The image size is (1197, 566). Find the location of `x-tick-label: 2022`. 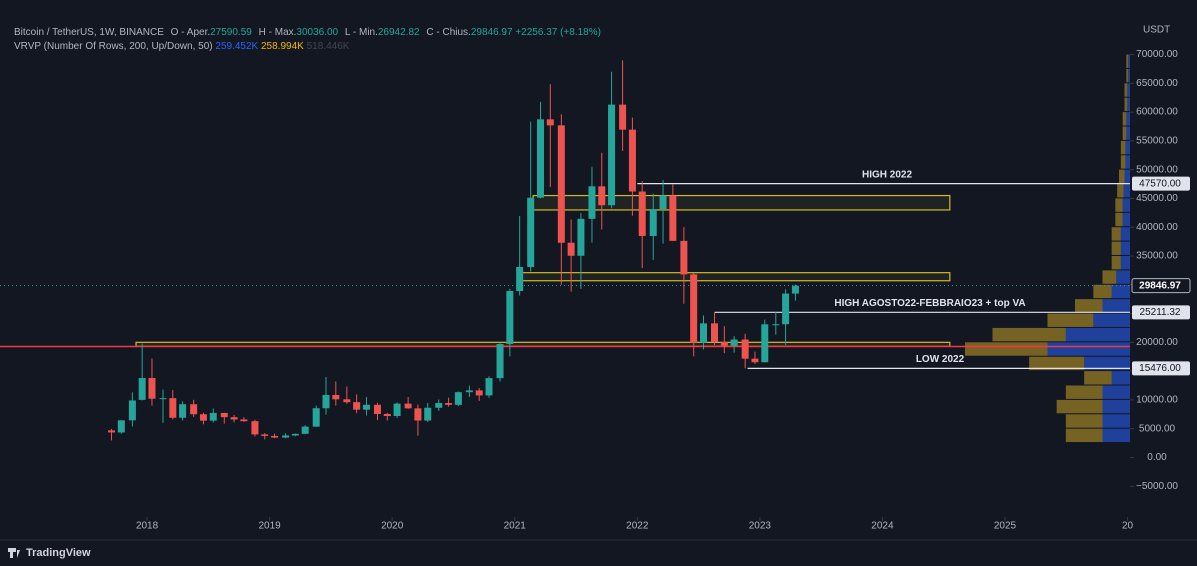

x-tick-label: 2022 is located at coordinates (637, 526).